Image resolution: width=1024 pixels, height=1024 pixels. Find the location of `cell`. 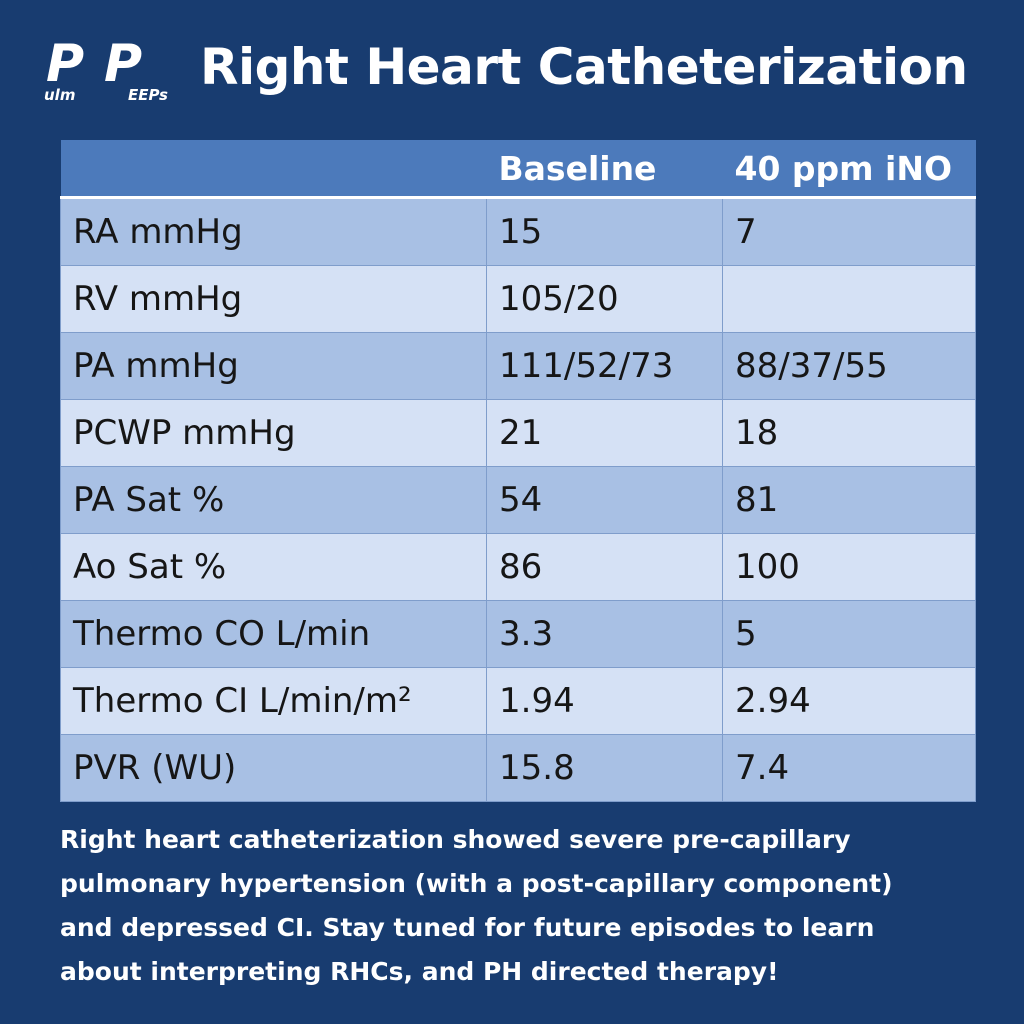

cell is located at coordinates (849, 299).